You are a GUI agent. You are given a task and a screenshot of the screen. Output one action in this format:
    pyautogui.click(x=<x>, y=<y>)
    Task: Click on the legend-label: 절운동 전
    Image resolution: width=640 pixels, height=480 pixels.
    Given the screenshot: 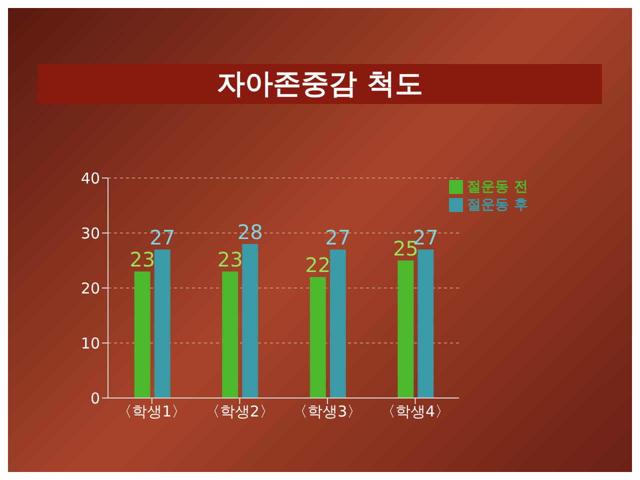 What is the action you would take?
    pyautogui.click(x=497, y=187)
    